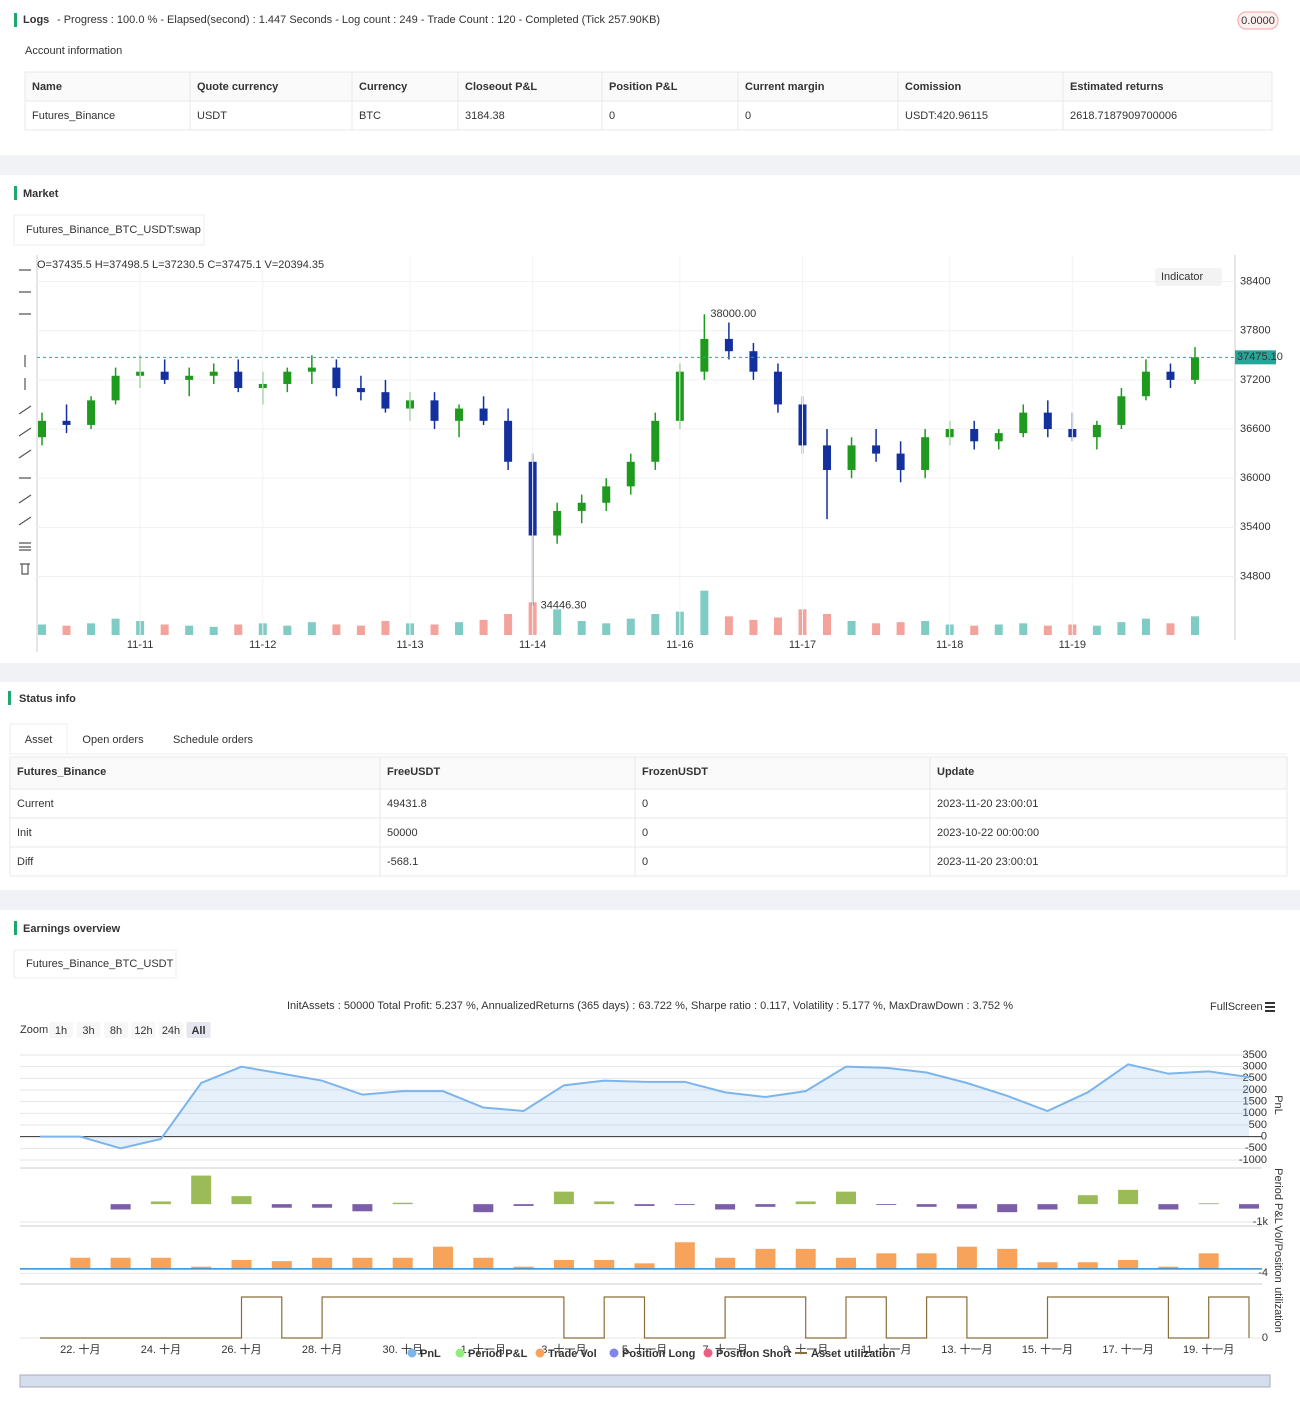 Image resolution: width=1300 pixels, height=1410 pixels. What do you see at coordinates (161, 1349) in the screenshot?
I see `x-tick-label: 24. 十月` at bounding box center [161, 1349].